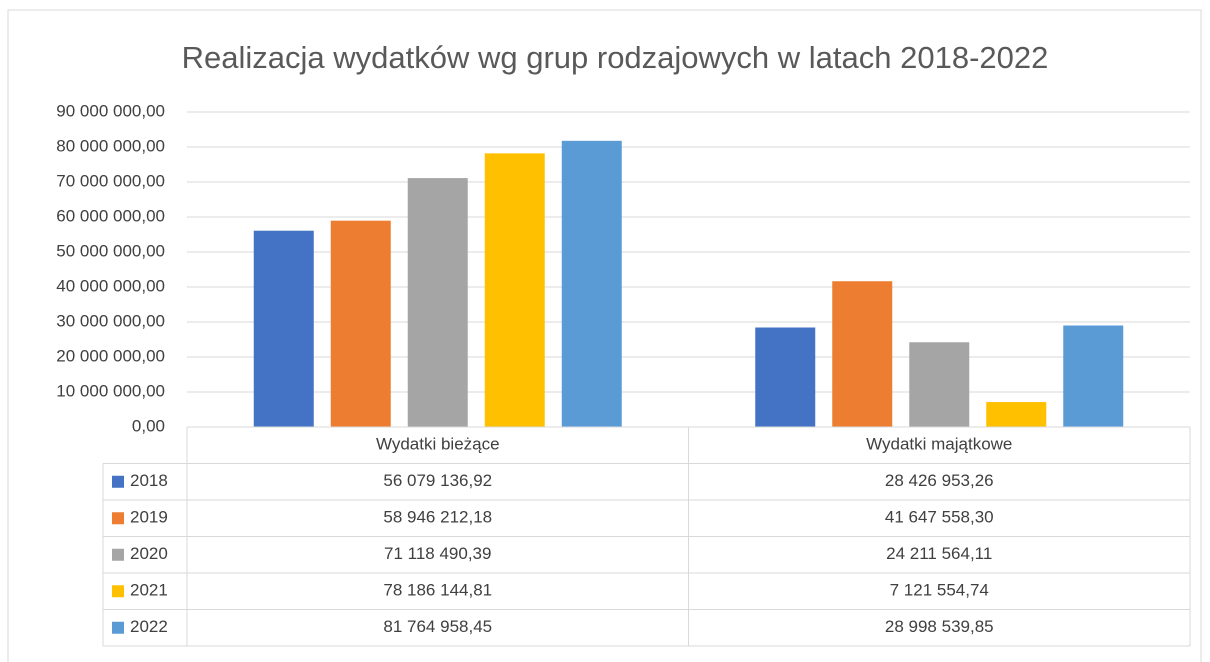 Image resolution: width=1210 pixels, height=662 pixels. What do you see at coordinates (438, 444) in the screenshot?
I see `x-tick-label: Wydatki bieżące` at bounding box center [438, 444].